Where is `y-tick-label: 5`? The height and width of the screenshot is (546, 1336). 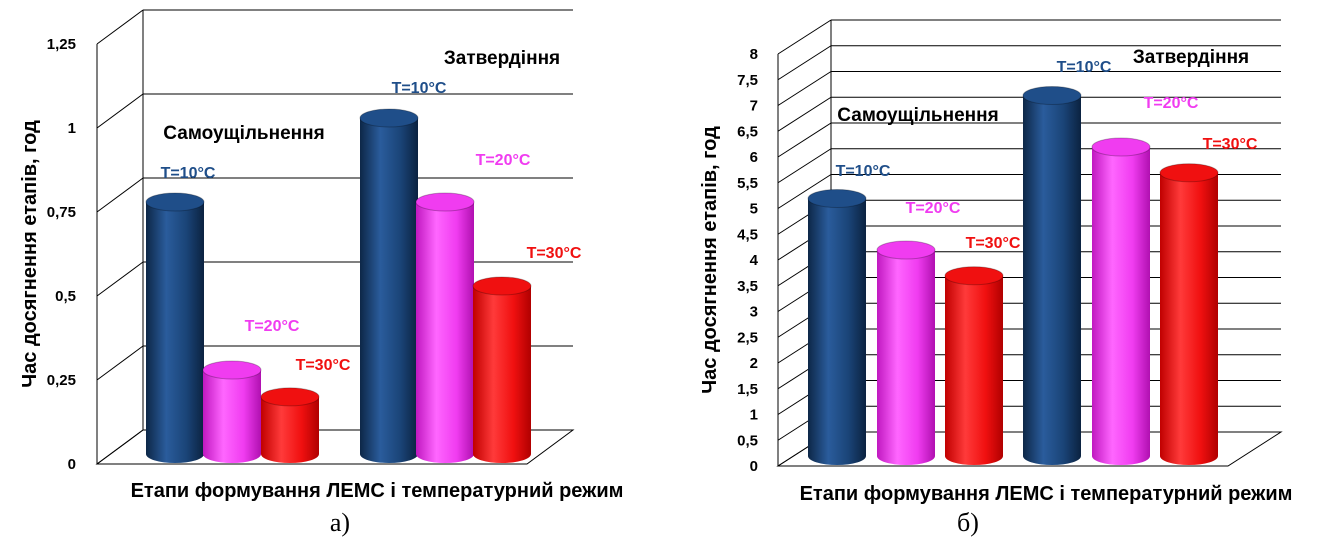 y-tick-label: 5 is located at coordinates (754, 209).